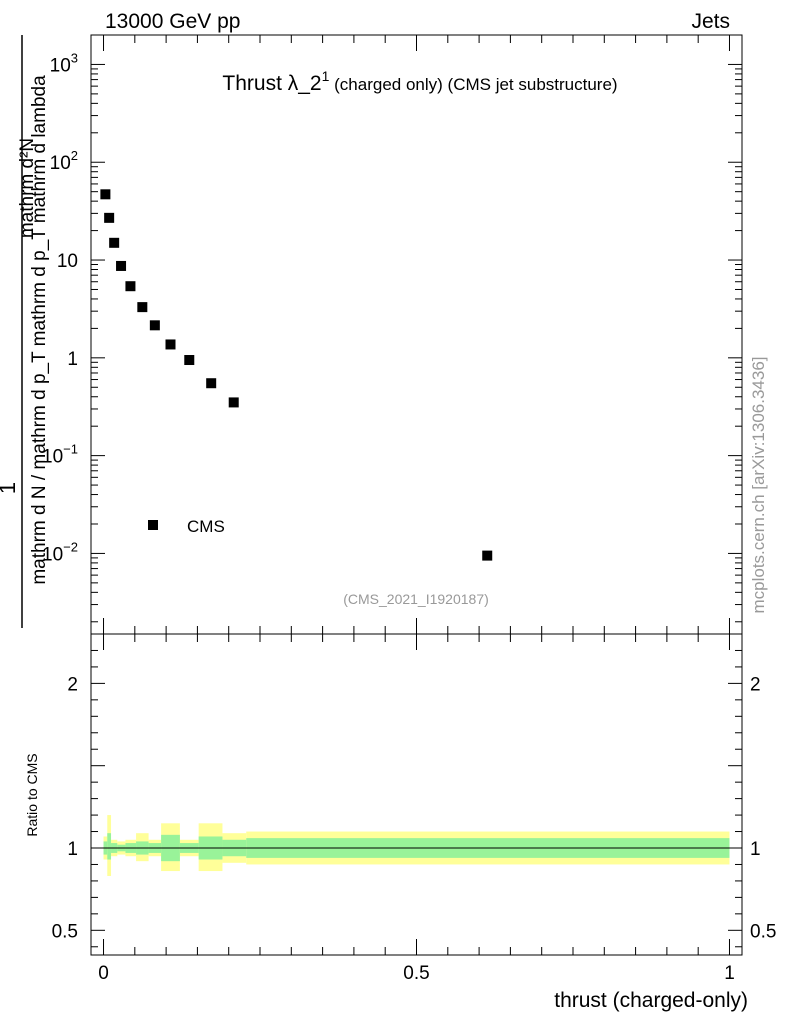  I want to click on legend-label-cms: CMS, so click(206, 526).